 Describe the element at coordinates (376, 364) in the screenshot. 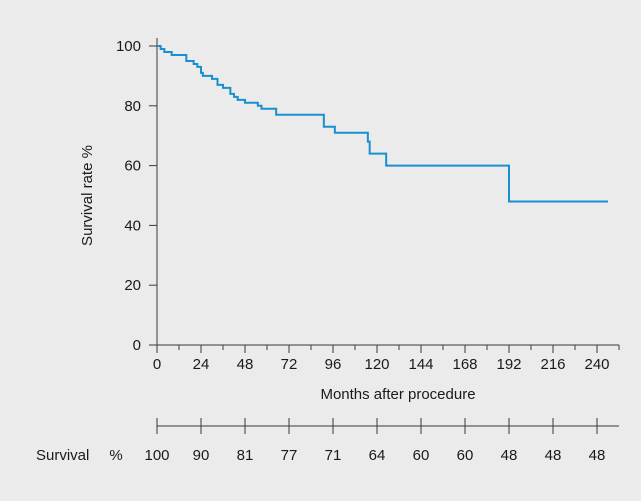

I see `x-tick-label: 120` at that location.